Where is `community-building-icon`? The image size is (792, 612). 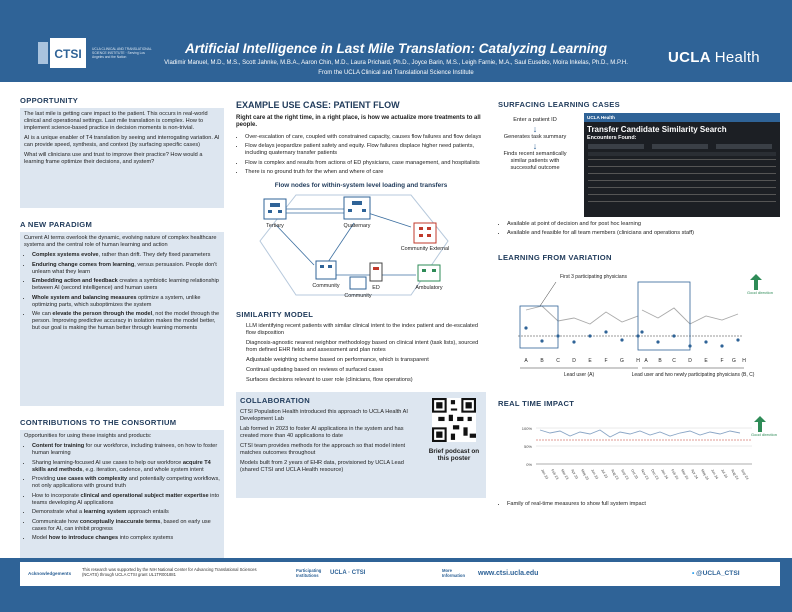 community-building-icon is located at coordinates (358, 283).